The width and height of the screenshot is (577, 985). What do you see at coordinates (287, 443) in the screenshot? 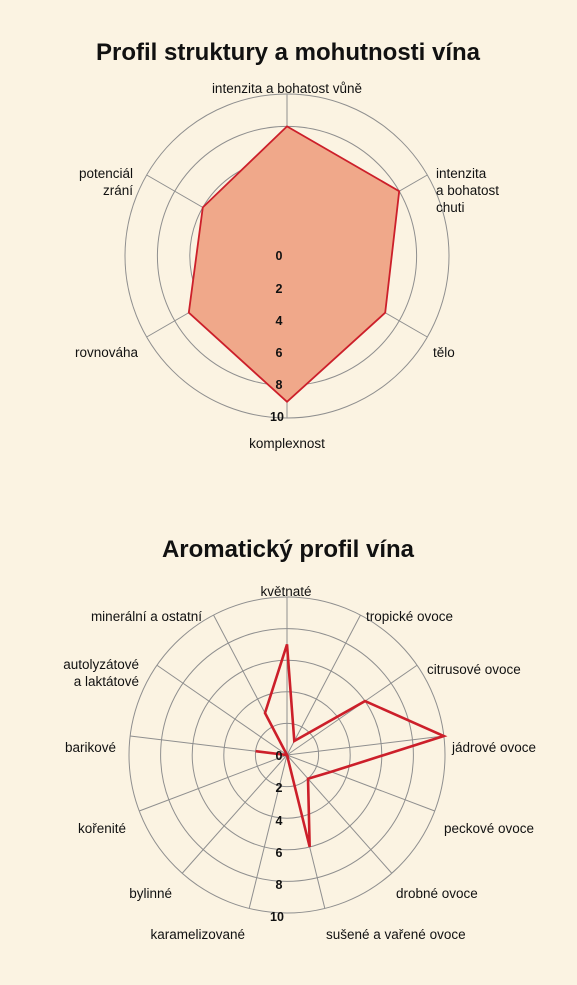
I see `axis-label-komplexnost: komplexnost` at bounding box center [287, 443].